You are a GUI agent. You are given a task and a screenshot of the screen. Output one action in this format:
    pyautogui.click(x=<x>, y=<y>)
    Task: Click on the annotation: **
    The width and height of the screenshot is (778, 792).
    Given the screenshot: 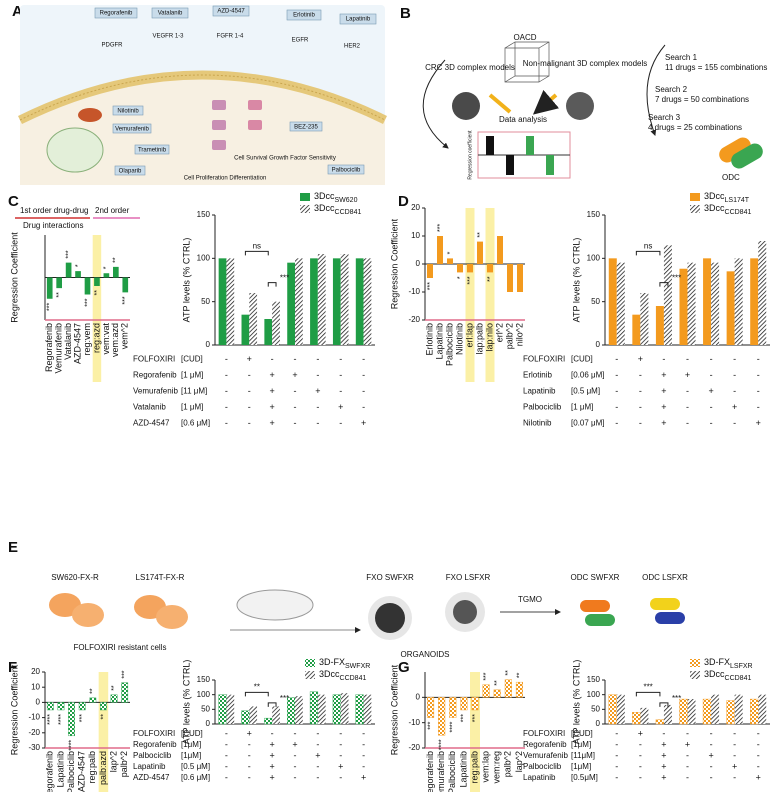 What is the action you would take?
    pyautogui.click(x=257, y=686)
    